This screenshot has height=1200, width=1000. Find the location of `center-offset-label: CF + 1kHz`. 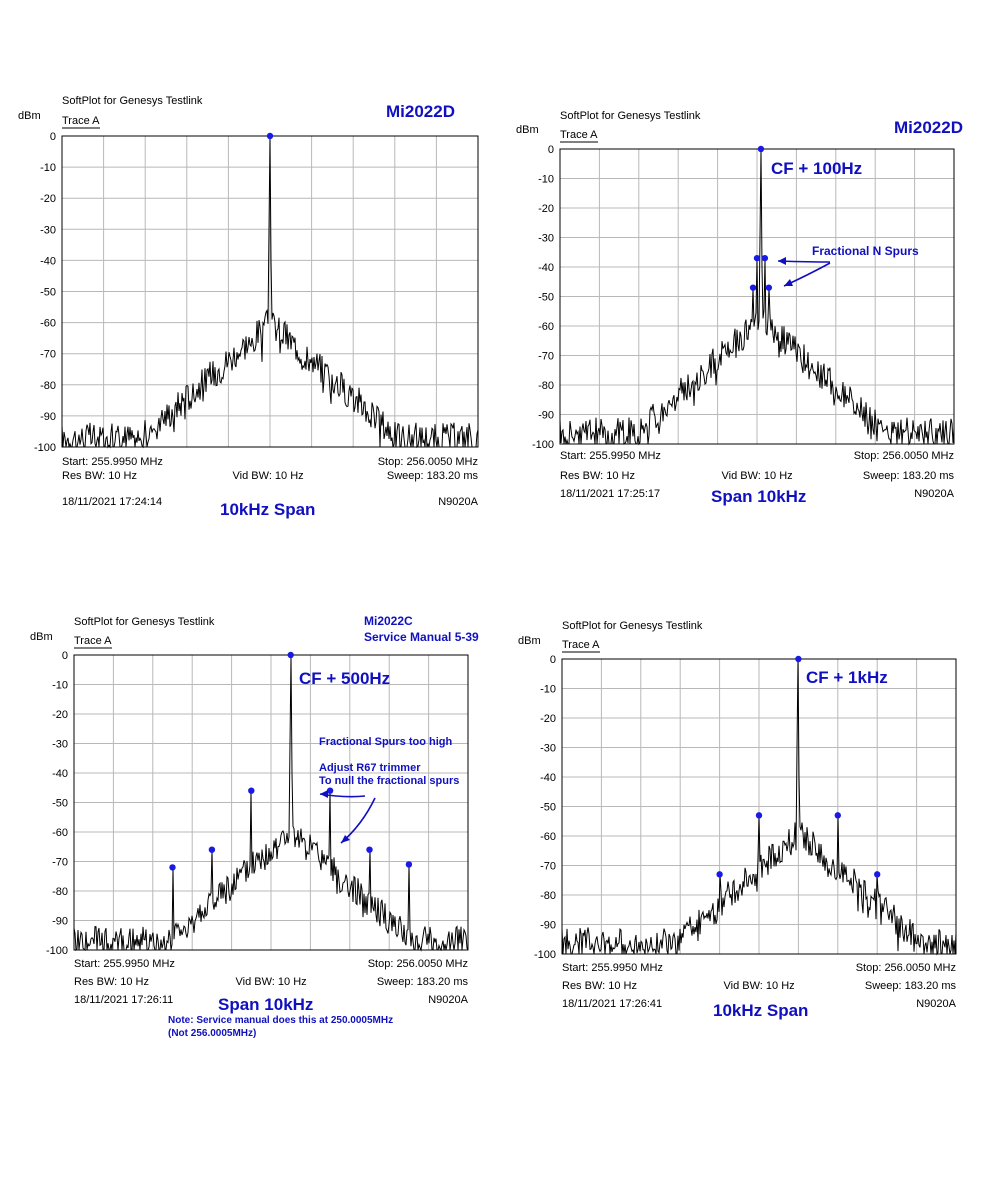

center-offset-label: CF + 1kHz is located at coordinates (847, 677).